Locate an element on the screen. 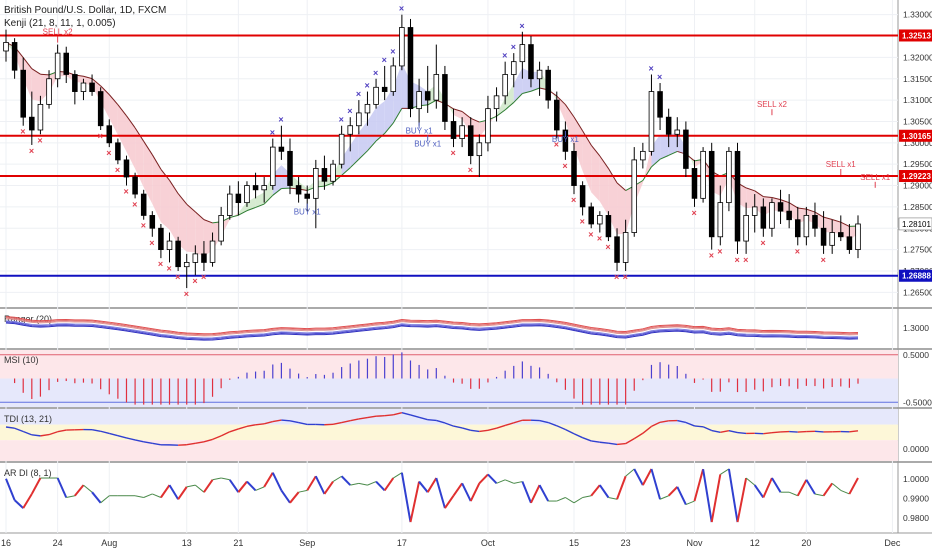  level-price-tag is located at coordinates (915, 176).